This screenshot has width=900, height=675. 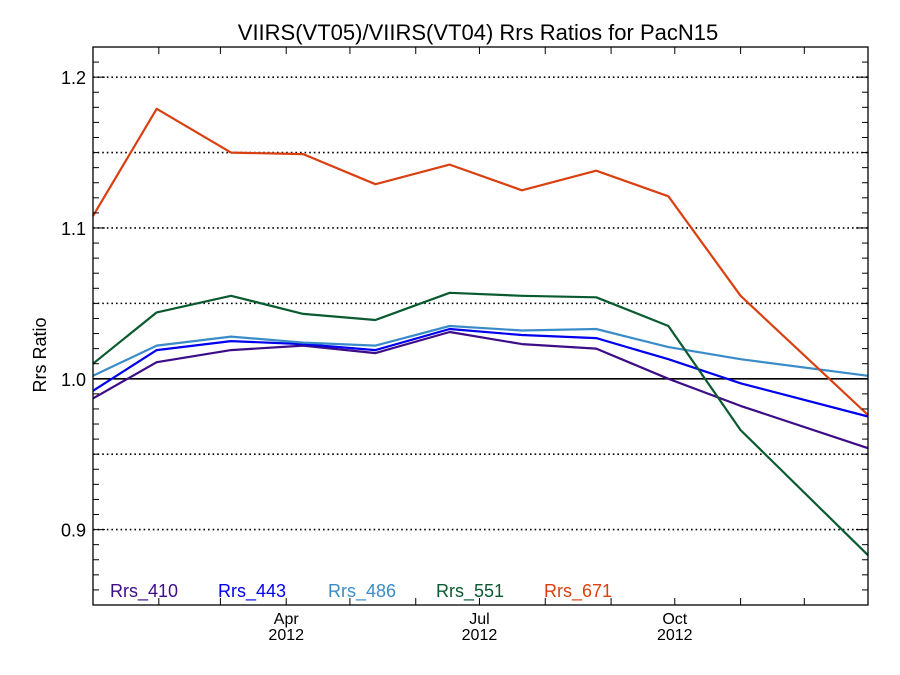 What do you see at coordinates (73, 531) in the screenshot?
I see `y-tick-label: 0.9` at bounding box center [73, 531].